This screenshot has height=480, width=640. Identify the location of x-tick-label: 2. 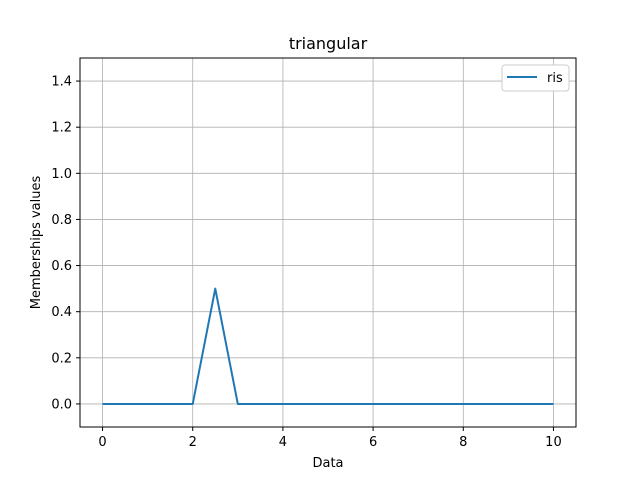
(193, 442).